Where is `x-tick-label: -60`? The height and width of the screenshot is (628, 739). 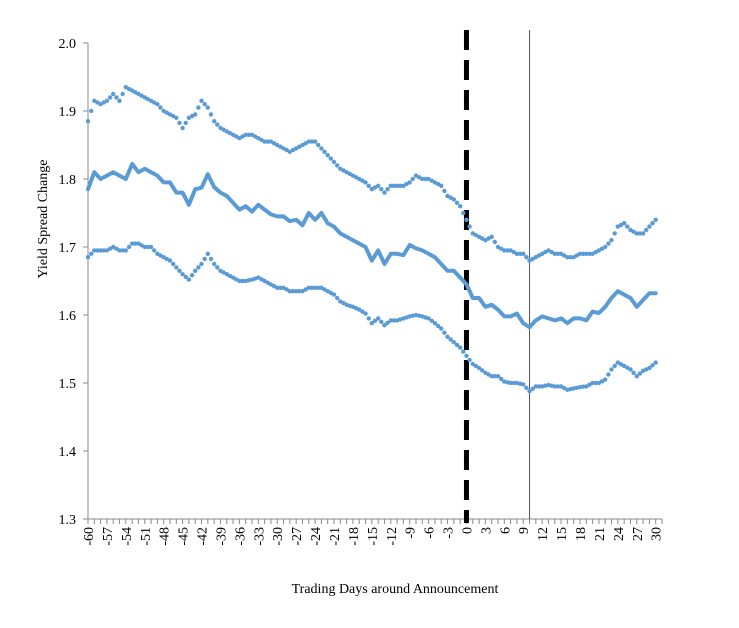 x-tick-label: -60 is located at coordinates (89, 536).